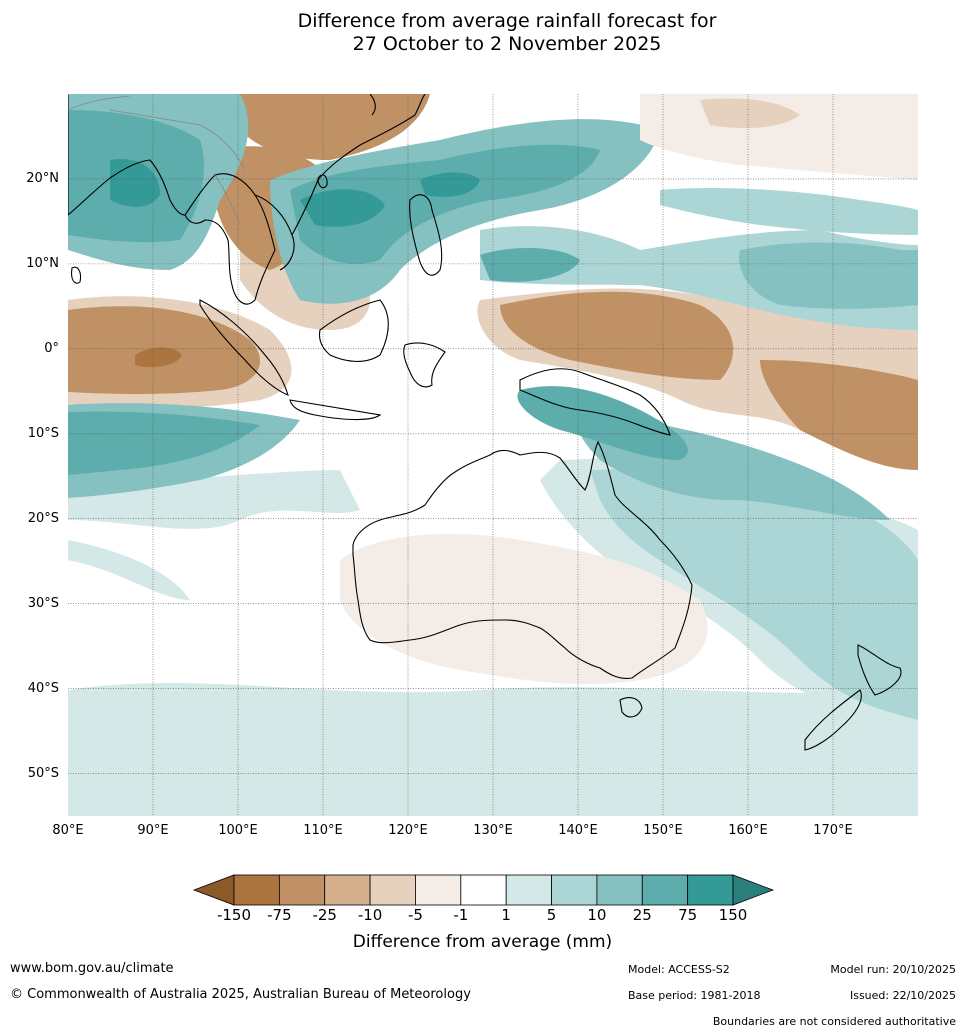 The height and width of the screenshot is (1035, 965). I want to click on longitude-label: 150°E, so click(663, 830).